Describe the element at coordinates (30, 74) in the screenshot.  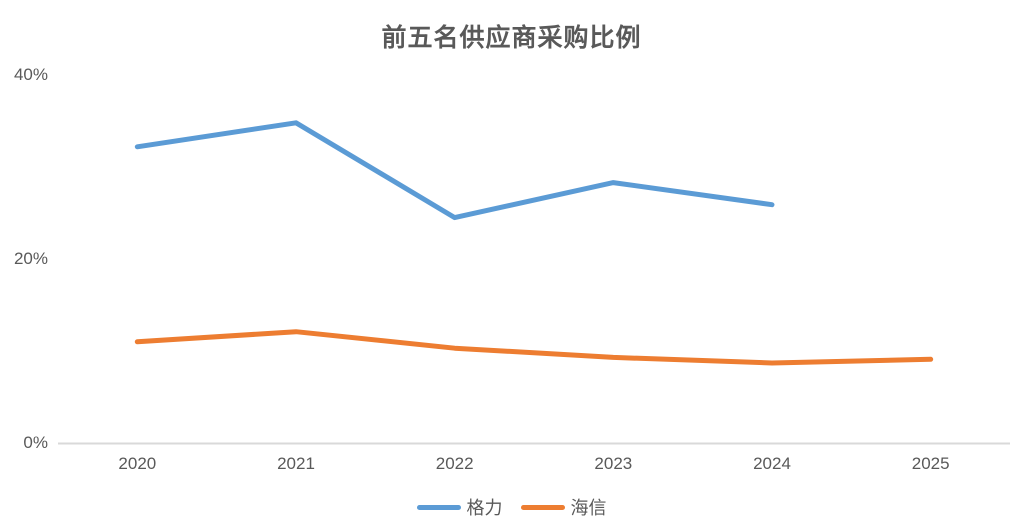
I see `y-tick-label: 40%` at that location.